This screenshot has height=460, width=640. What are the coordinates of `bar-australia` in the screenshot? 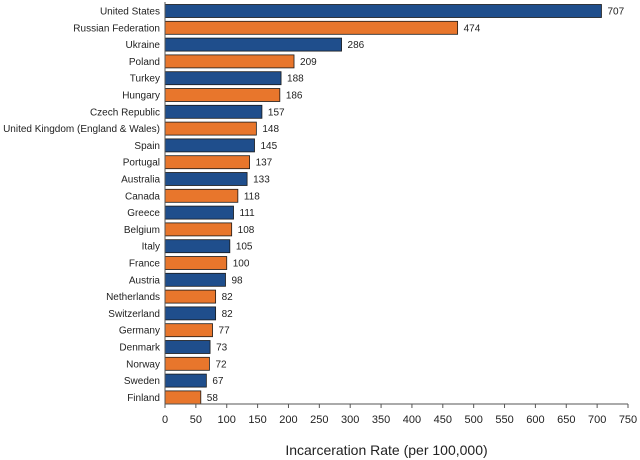 It's located at (206, 179).